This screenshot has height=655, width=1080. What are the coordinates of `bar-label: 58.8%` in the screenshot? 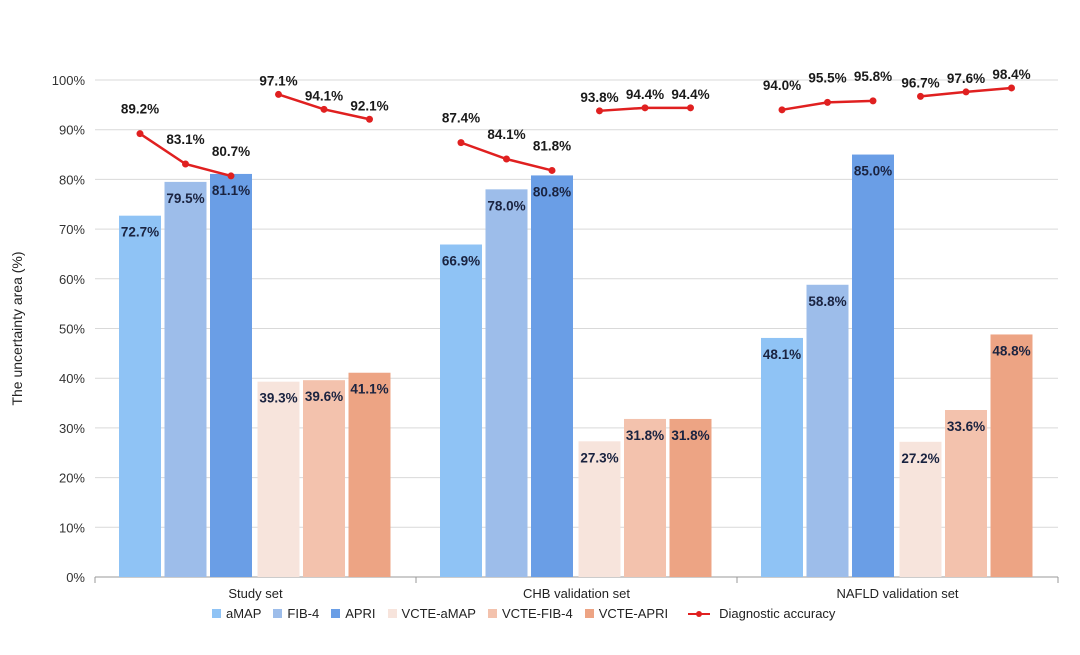 It's located at (827, 301).